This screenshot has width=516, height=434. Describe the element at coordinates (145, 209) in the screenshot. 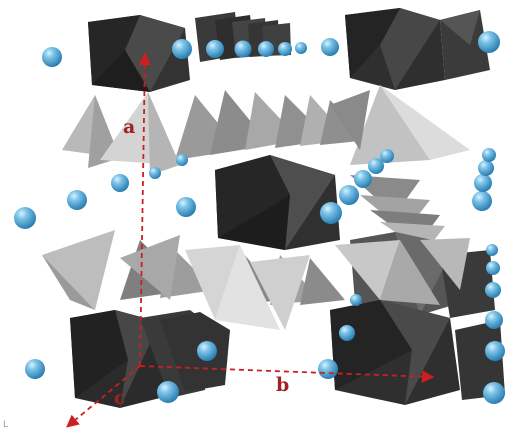

I see `axis-arrow-a` at that location.